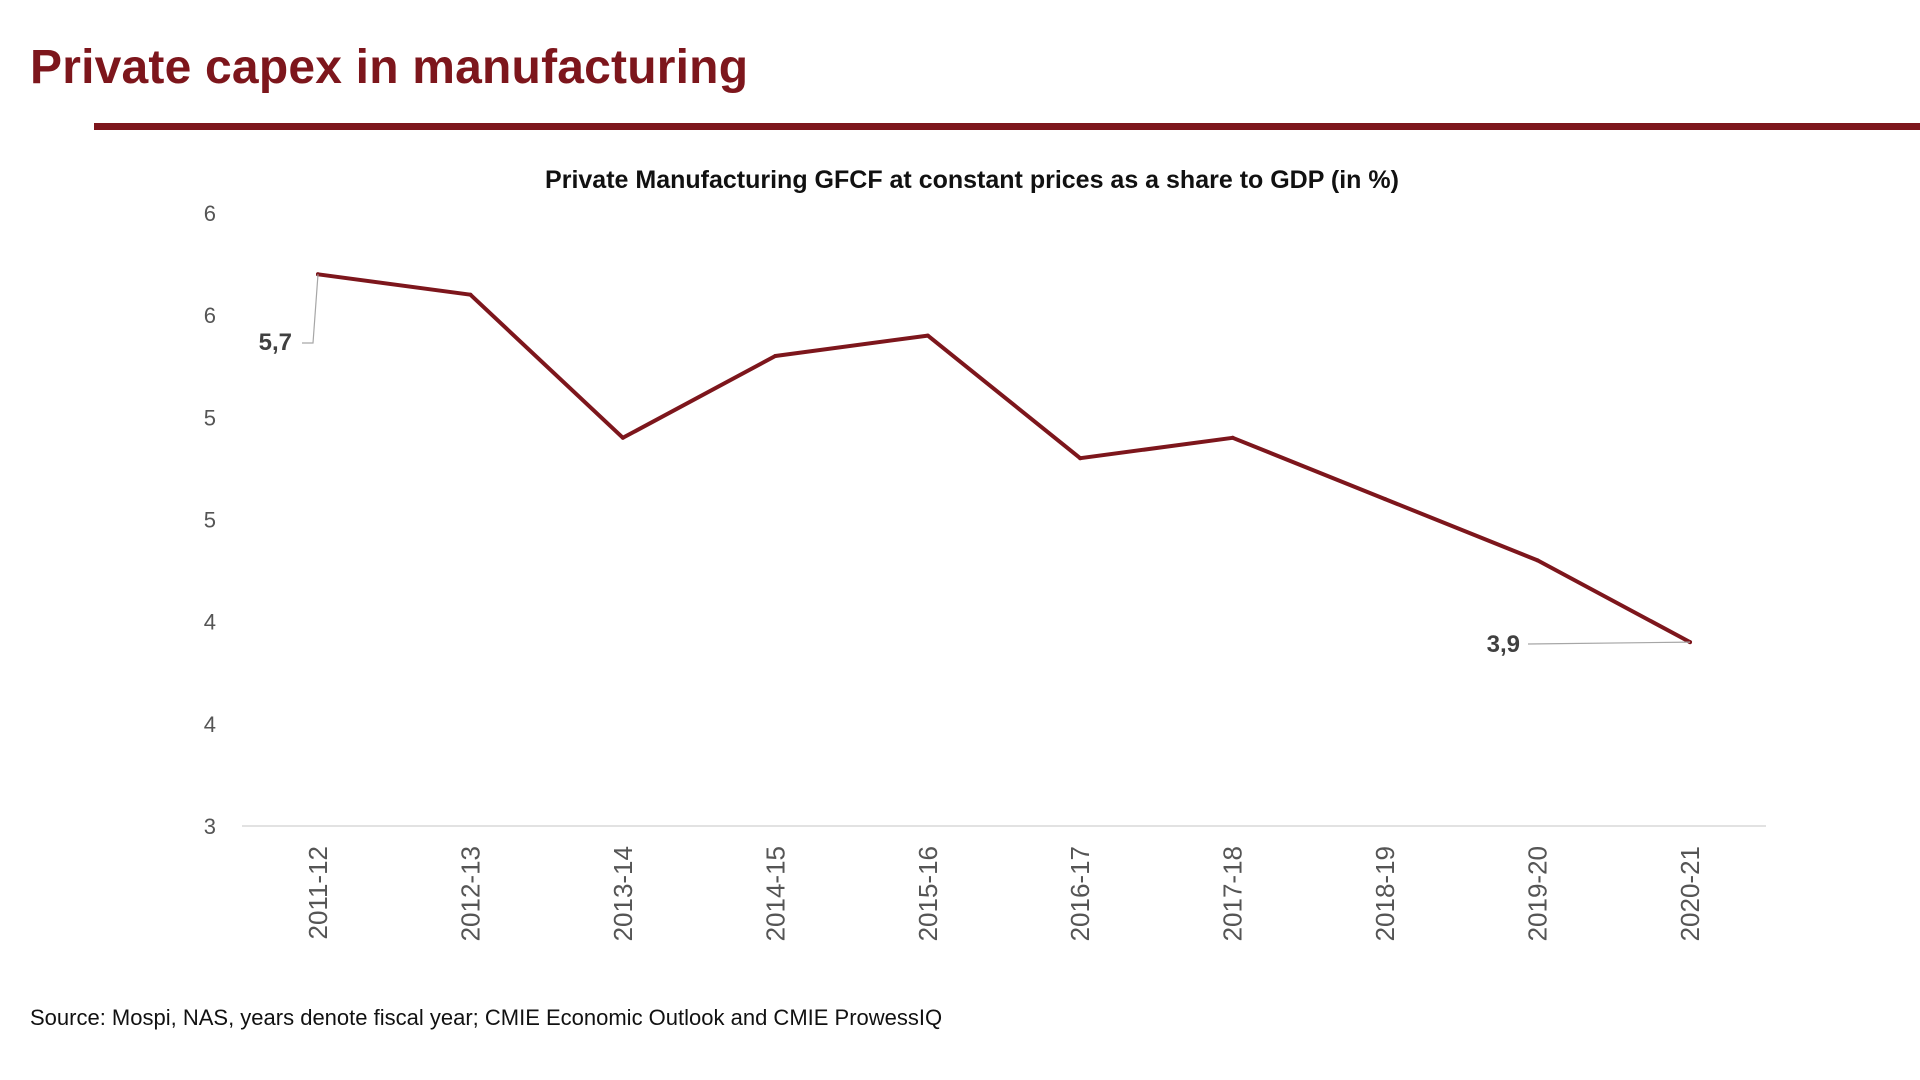  I want to click on data-label: 5,7, so click(275, 342).